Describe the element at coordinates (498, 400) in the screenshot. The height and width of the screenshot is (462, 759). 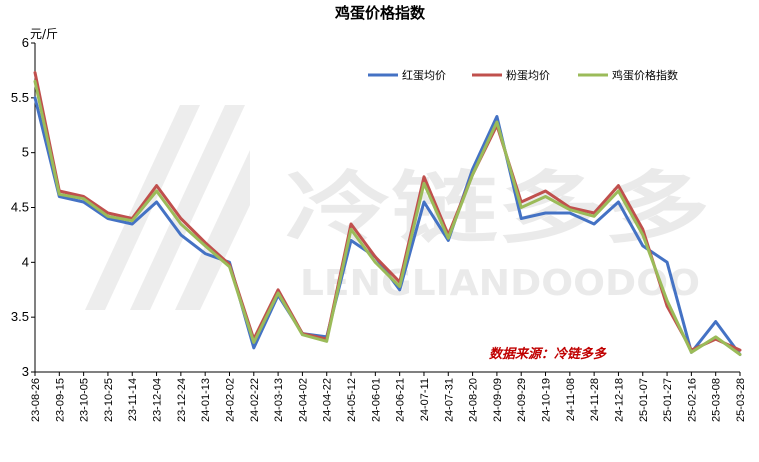
I see `x-tick-label: 24-09-09` at that location.